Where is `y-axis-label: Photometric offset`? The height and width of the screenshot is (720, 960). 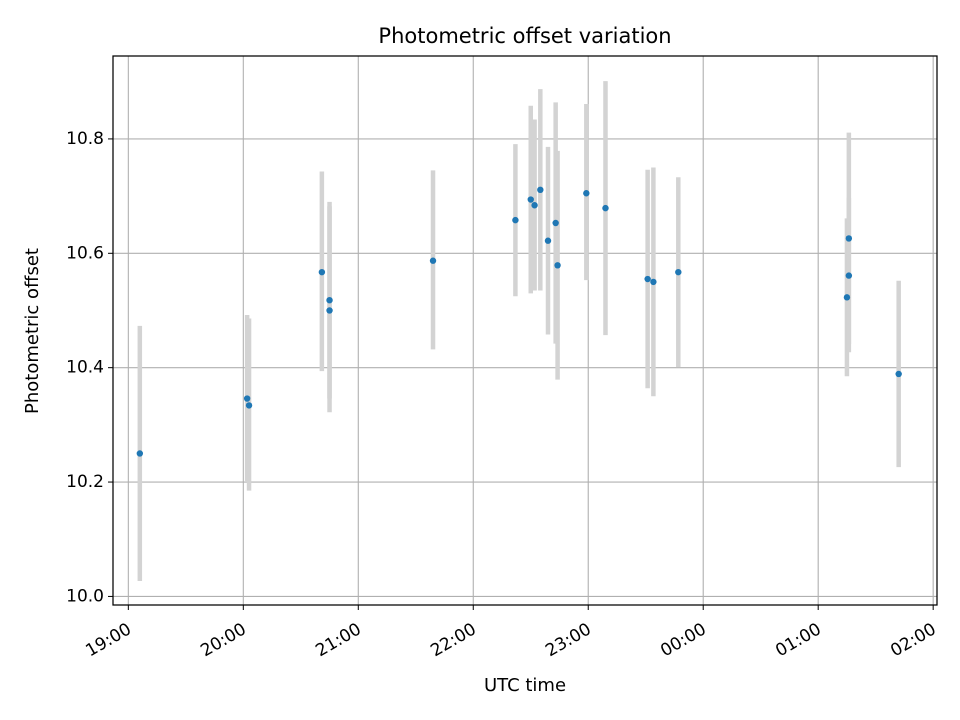 y-axis-label: Photometric offset is located at coordinates (32, 331).